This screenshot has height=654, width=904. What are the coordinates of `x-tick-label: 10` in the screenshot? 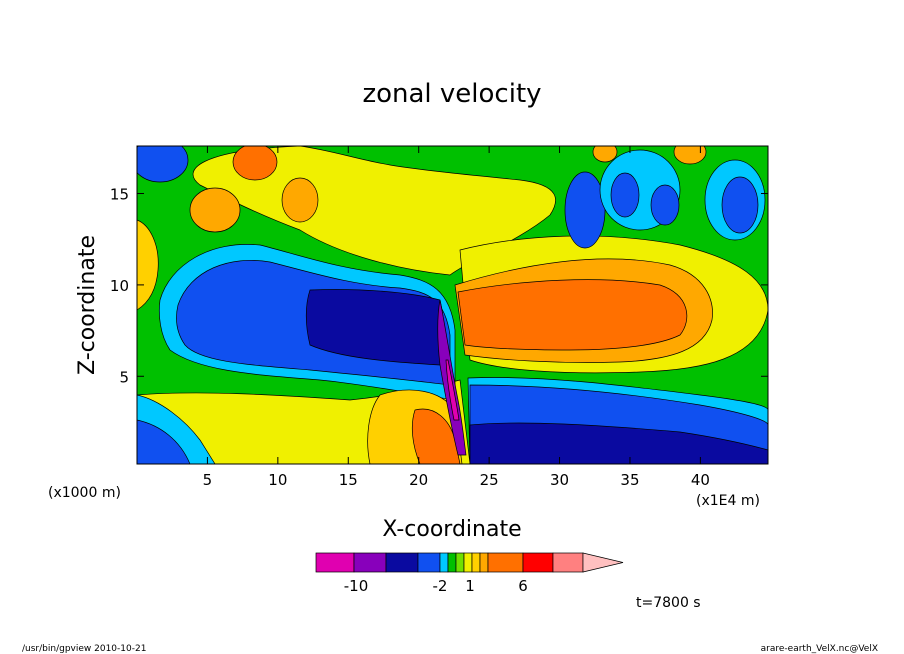 It's located at (277, 480).